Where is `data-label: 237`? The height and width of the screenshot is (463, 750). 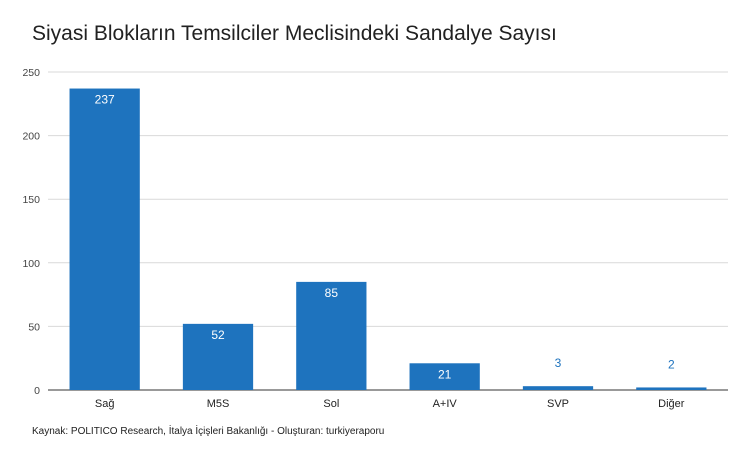 data-label: 237 is located at coordinates (105, 100).